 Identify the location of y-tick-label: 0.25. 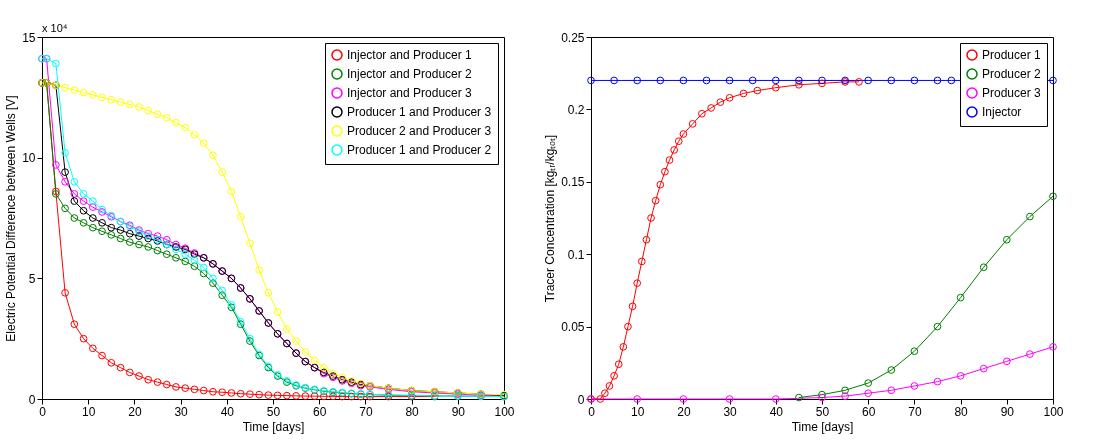
(573, 37).